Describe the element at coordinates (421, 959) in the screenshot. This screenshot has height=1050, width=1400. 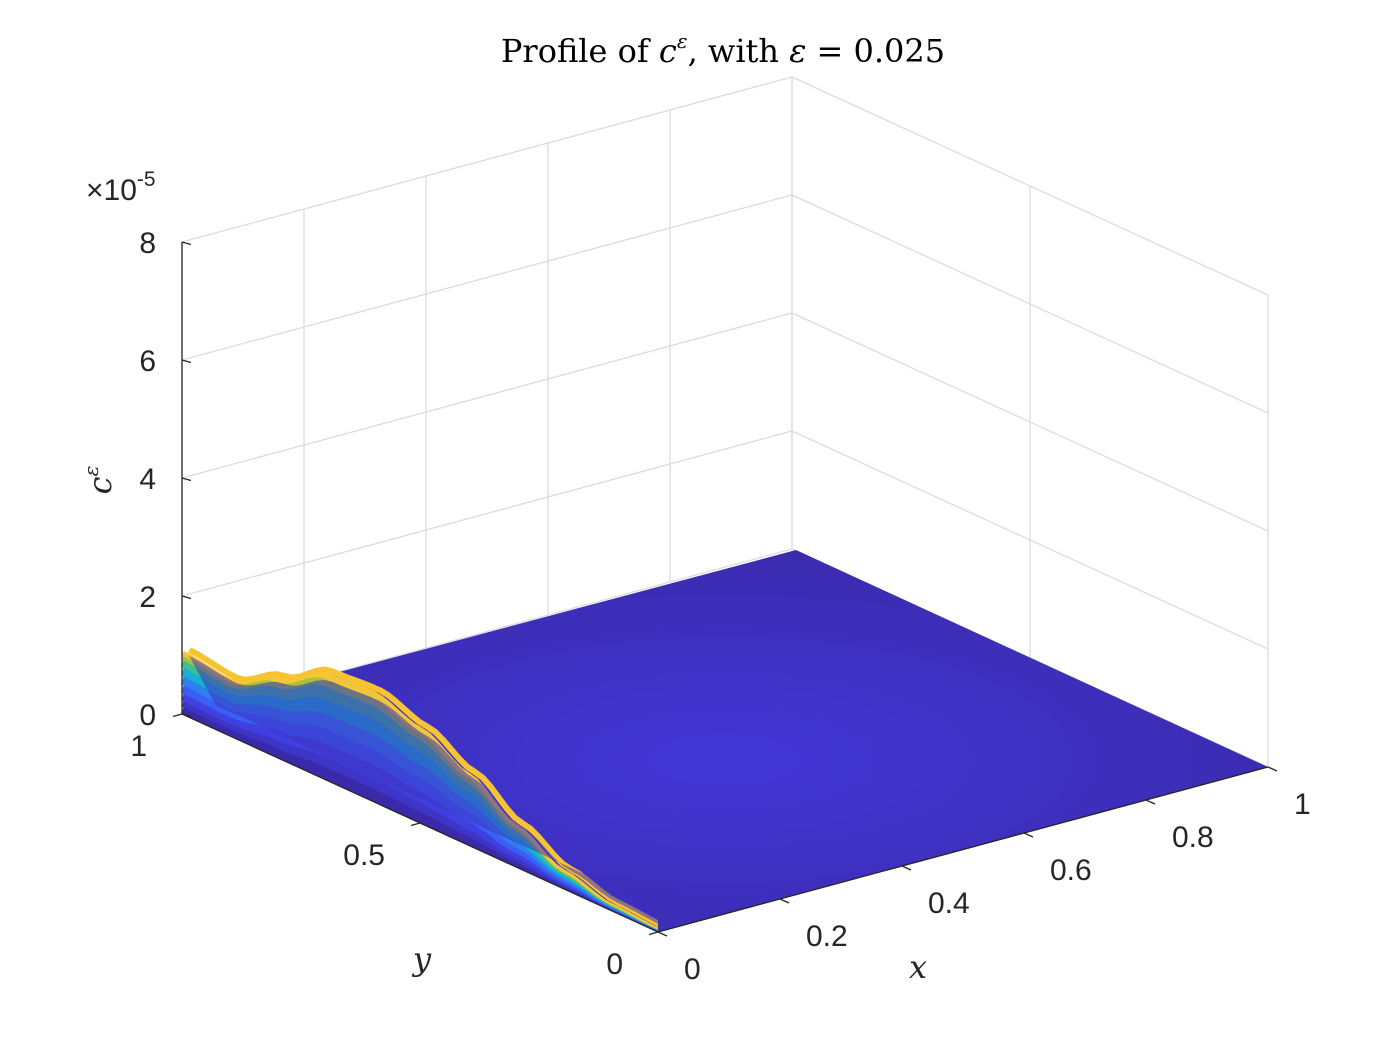
I see `y-axis-label: y` at that location.